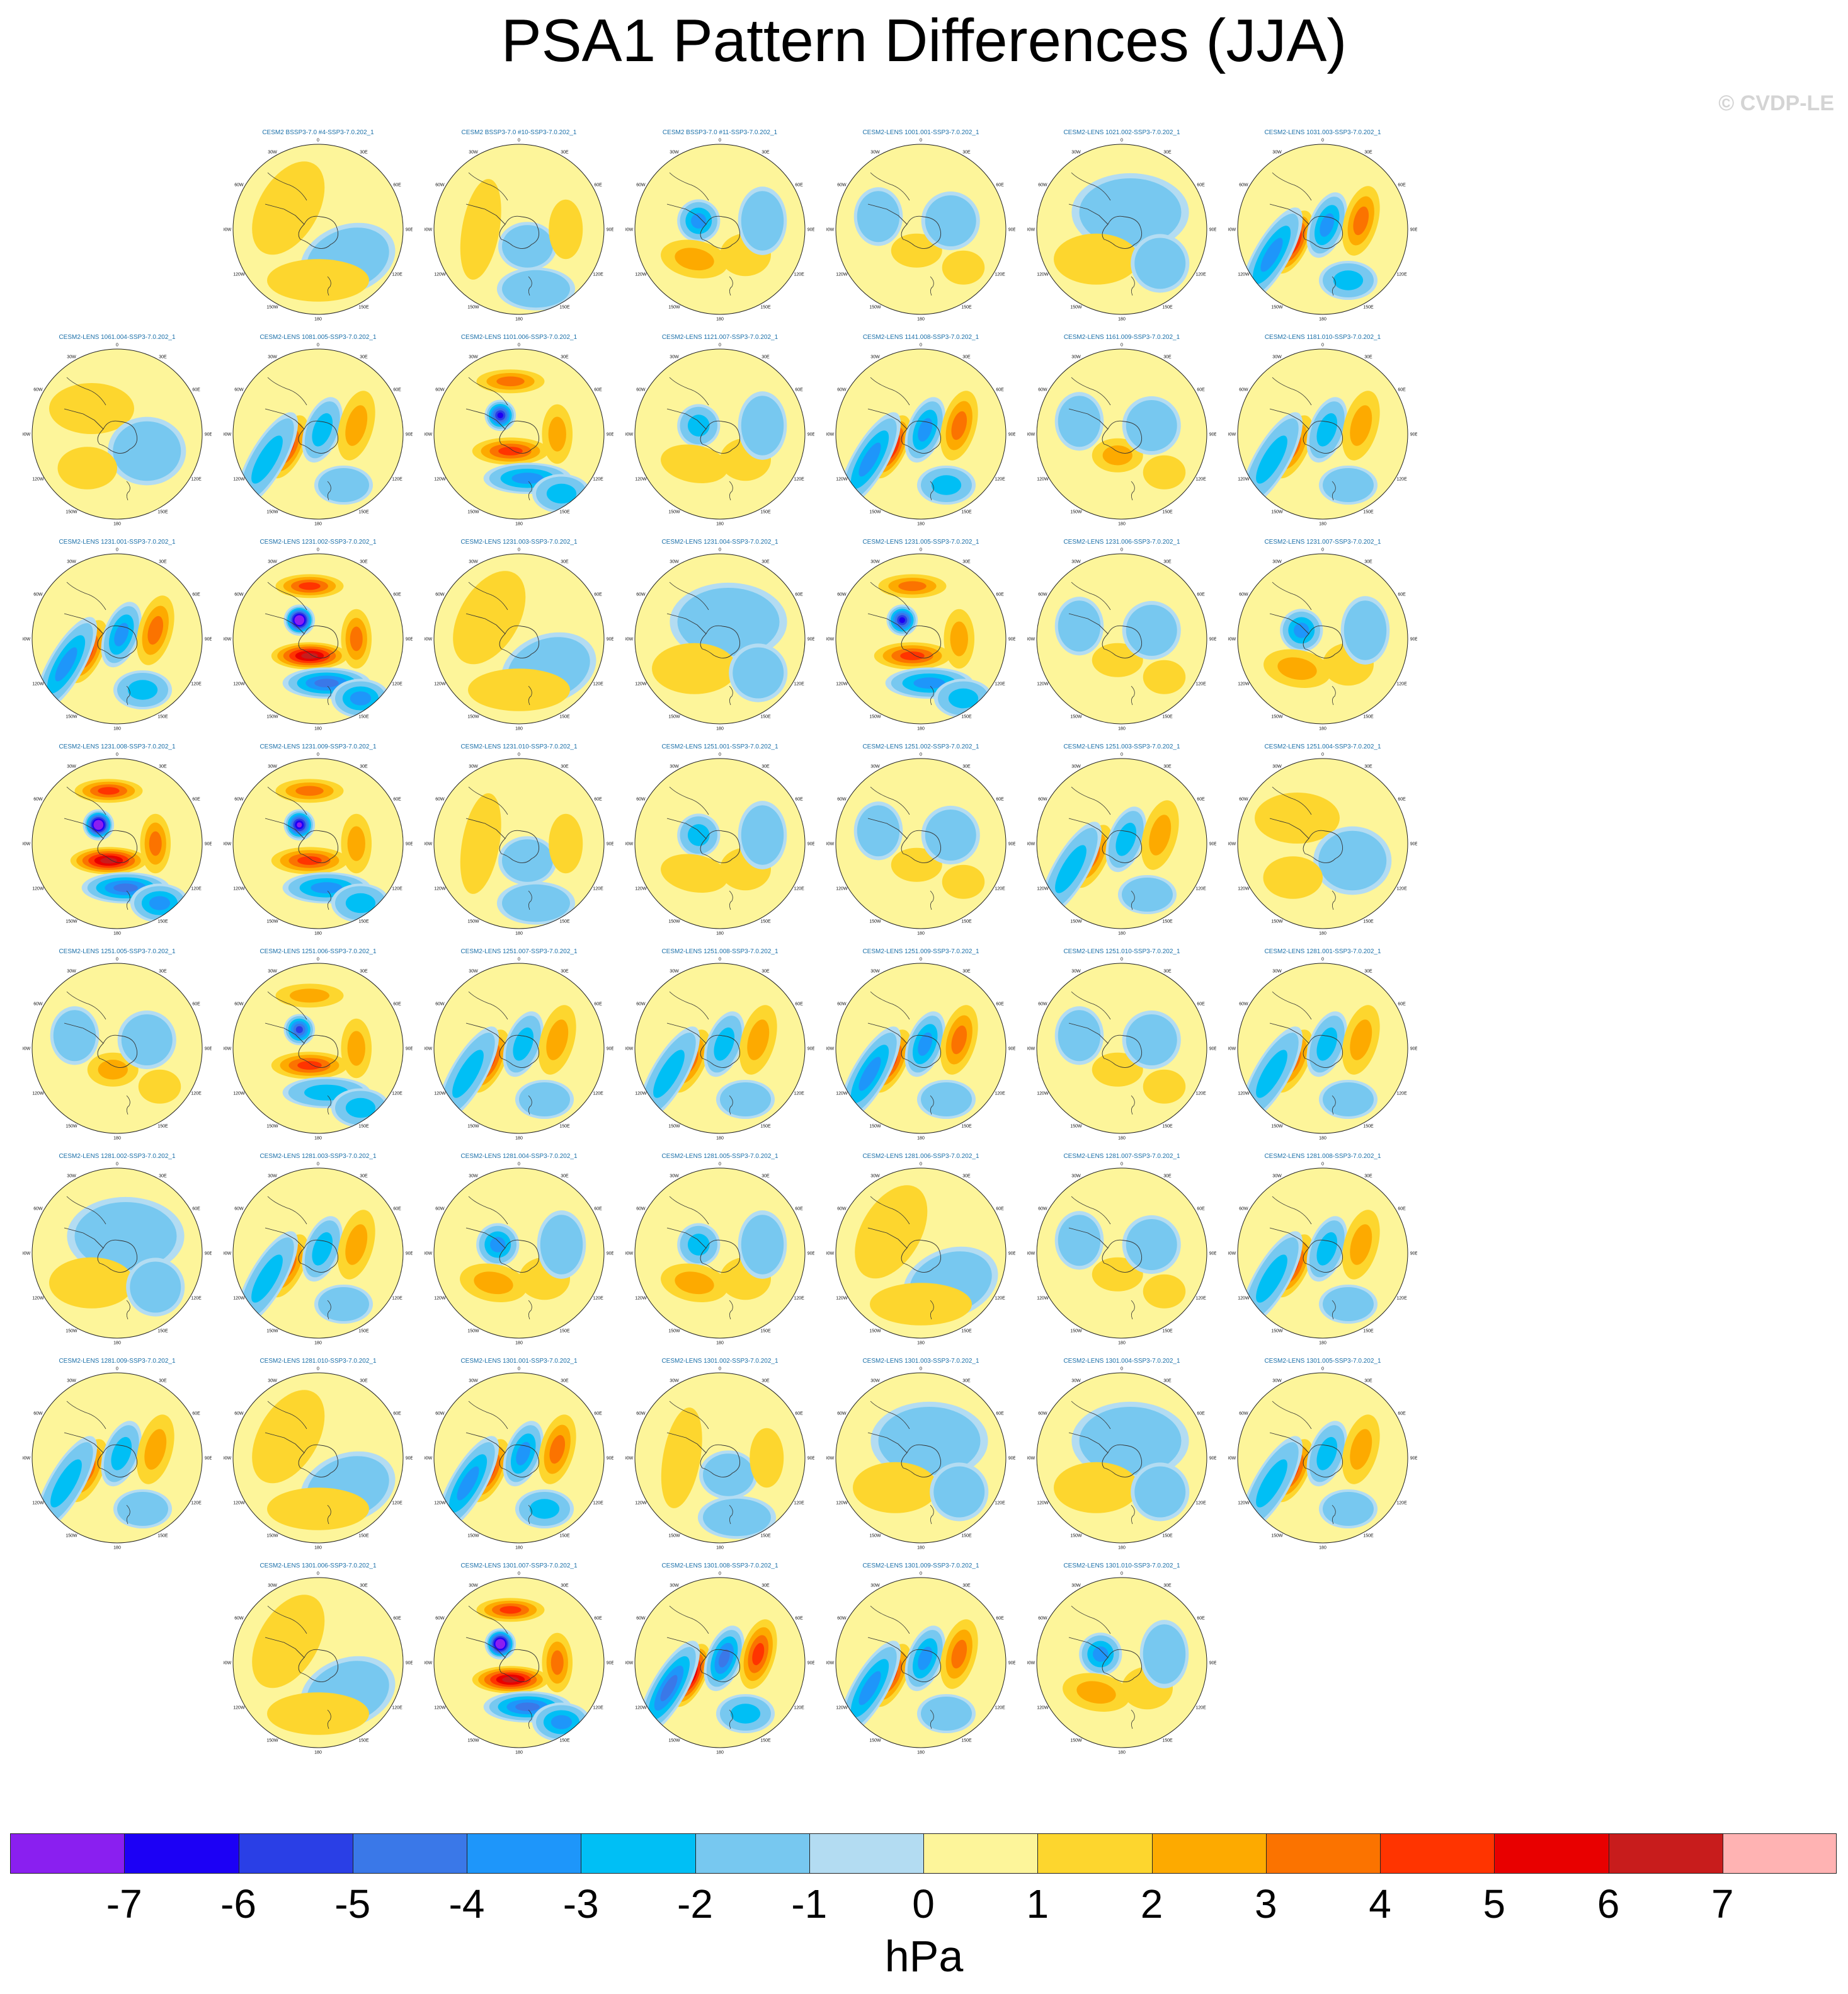 This screenshot has width=1848, height=1994. Describe the element at coordinates (1776, 103) in the screenshot. I see `watermark: © CVDP-LE` at that location.